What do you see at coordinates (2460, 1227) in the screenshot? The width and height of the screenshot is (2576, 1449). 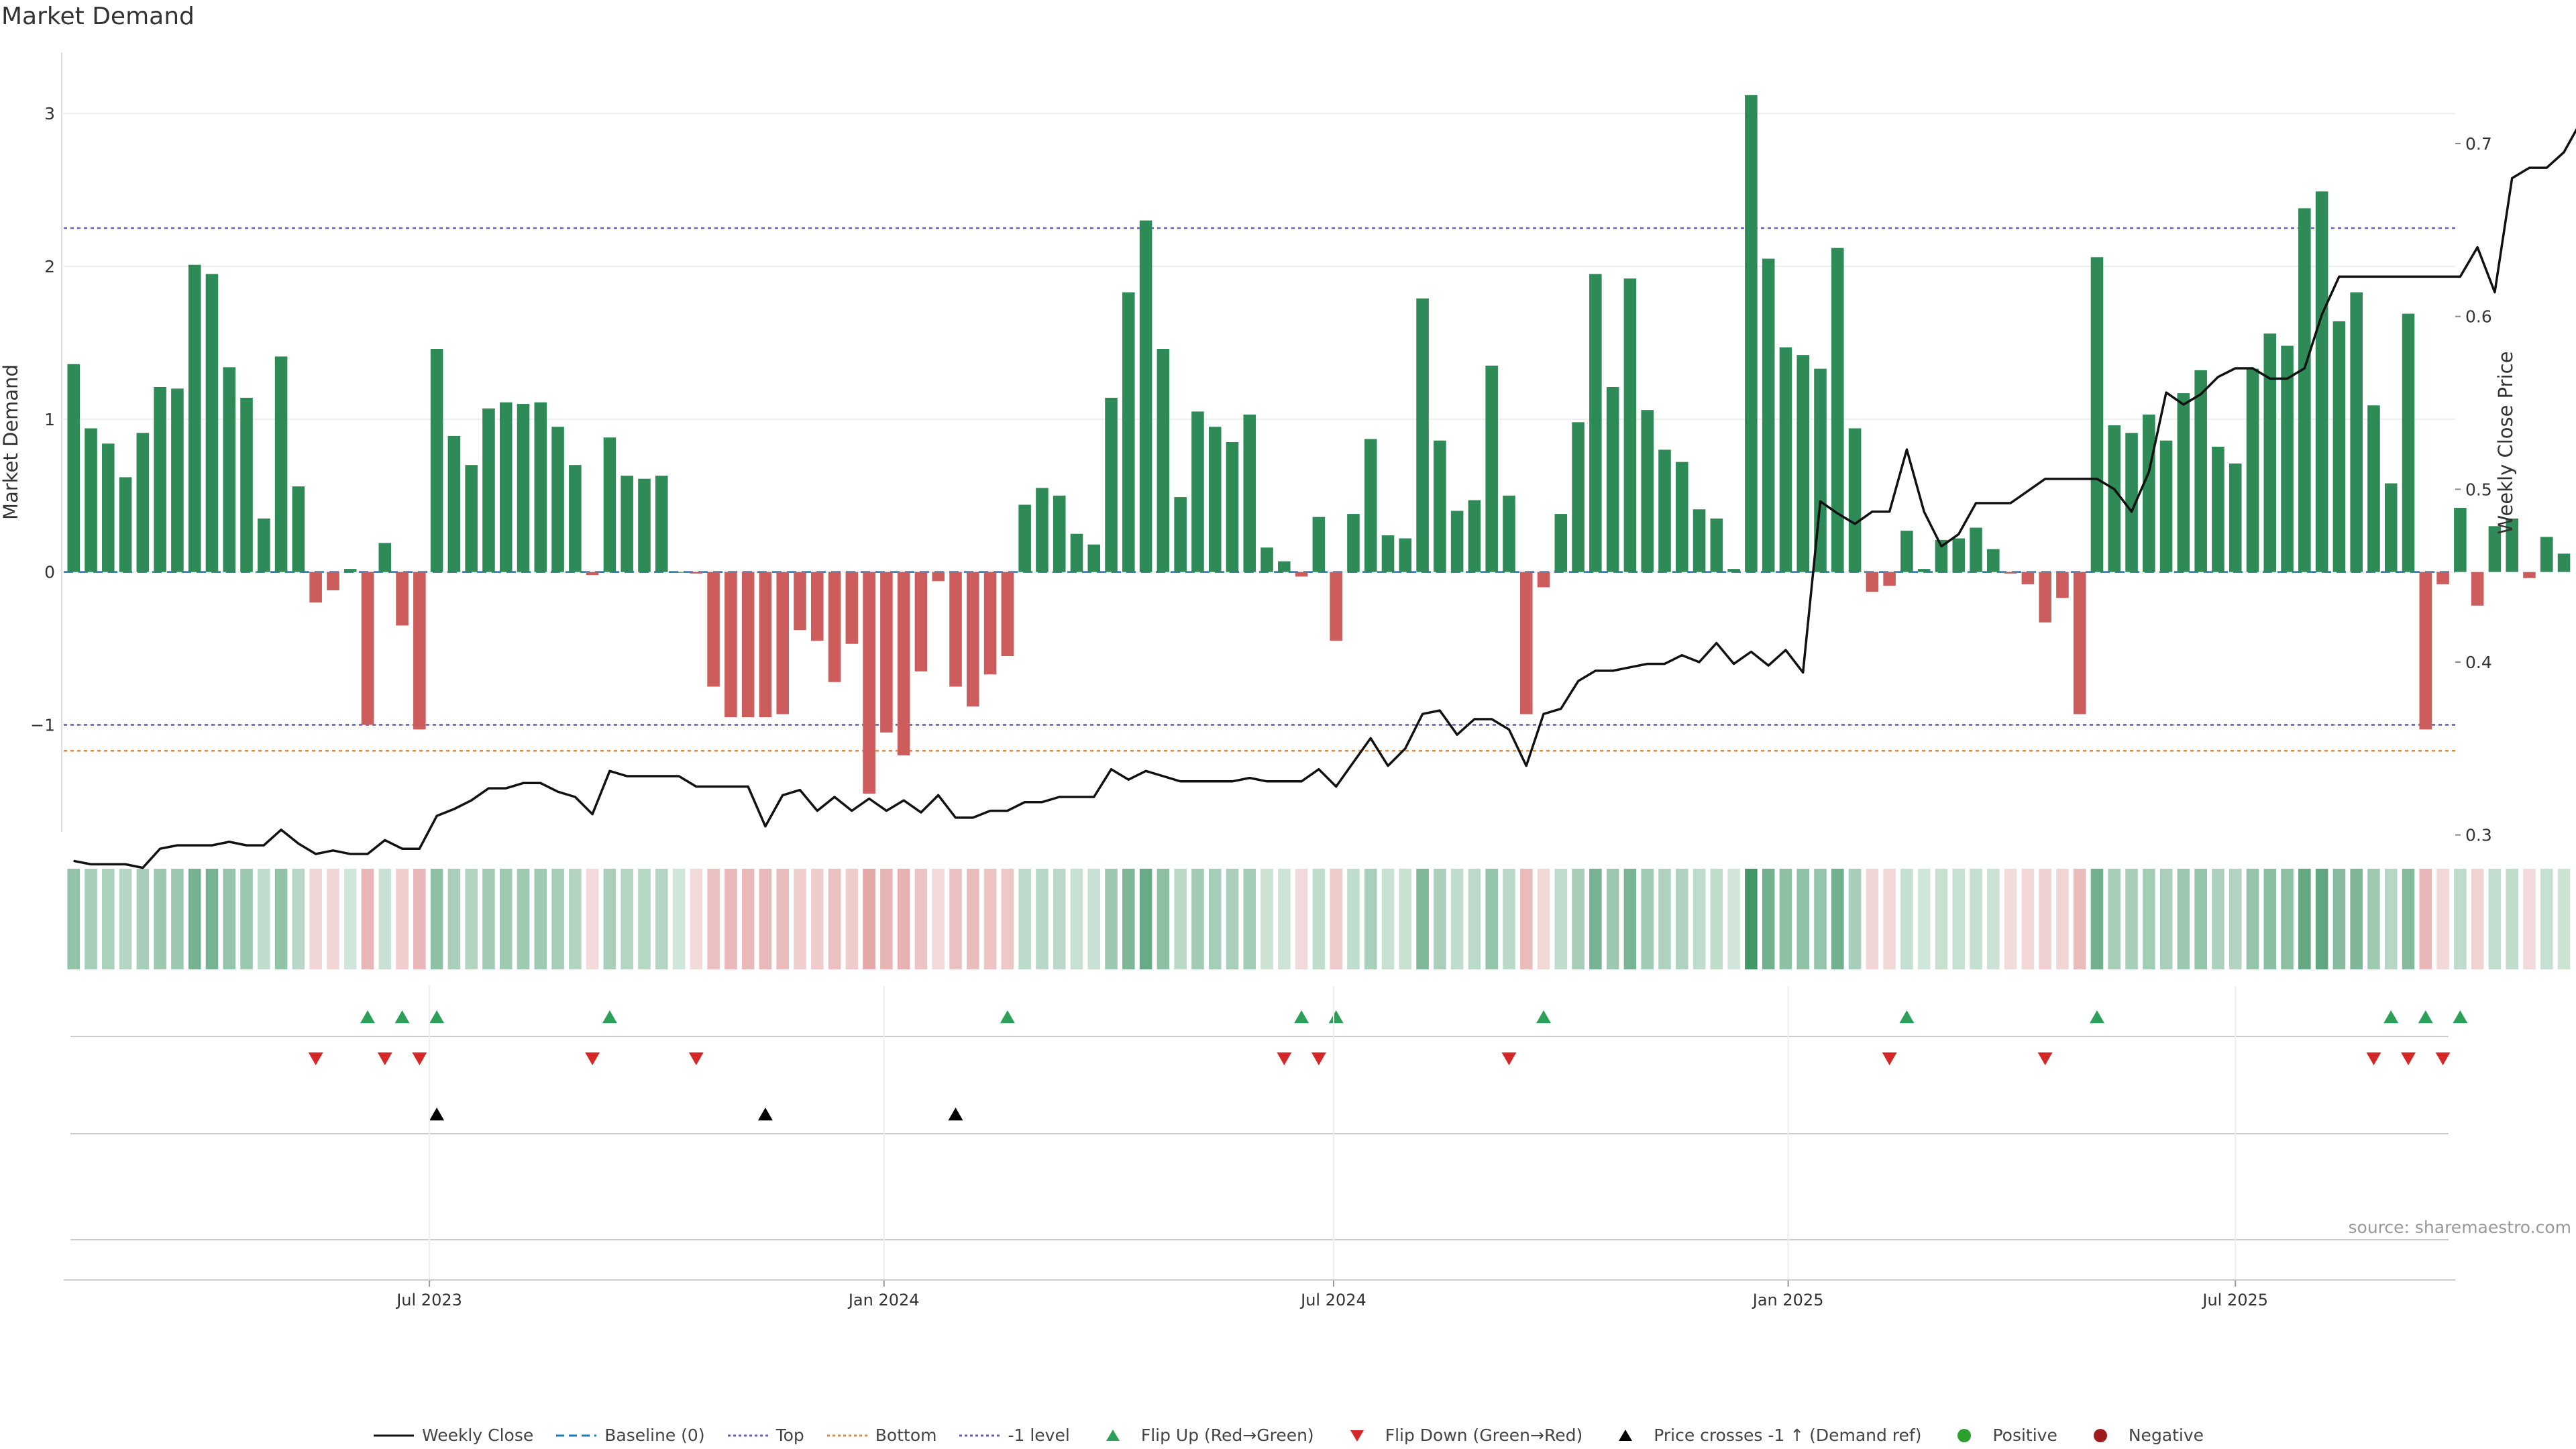 I see `source-note: source: sharemaestro.com` at bounding box center [2460, 1227].